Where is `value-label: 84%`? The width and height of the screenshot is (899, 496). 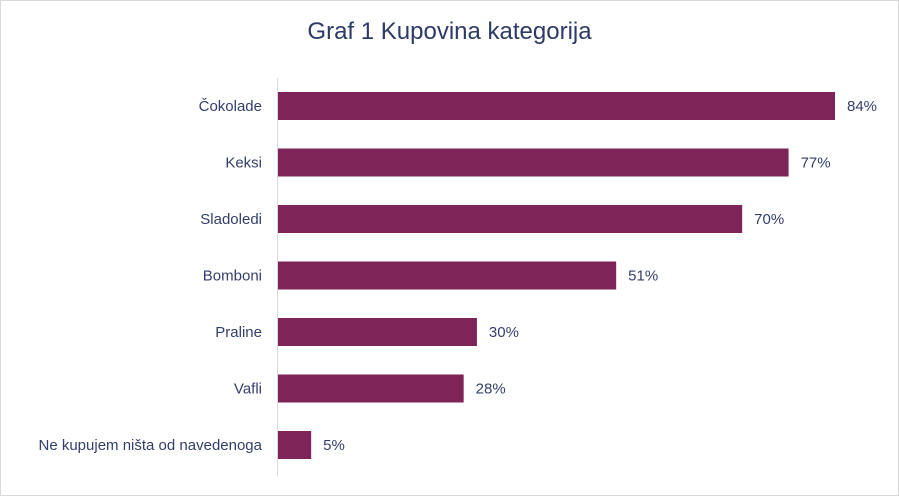 value-label: 84% is located at coordinates (862, 106).